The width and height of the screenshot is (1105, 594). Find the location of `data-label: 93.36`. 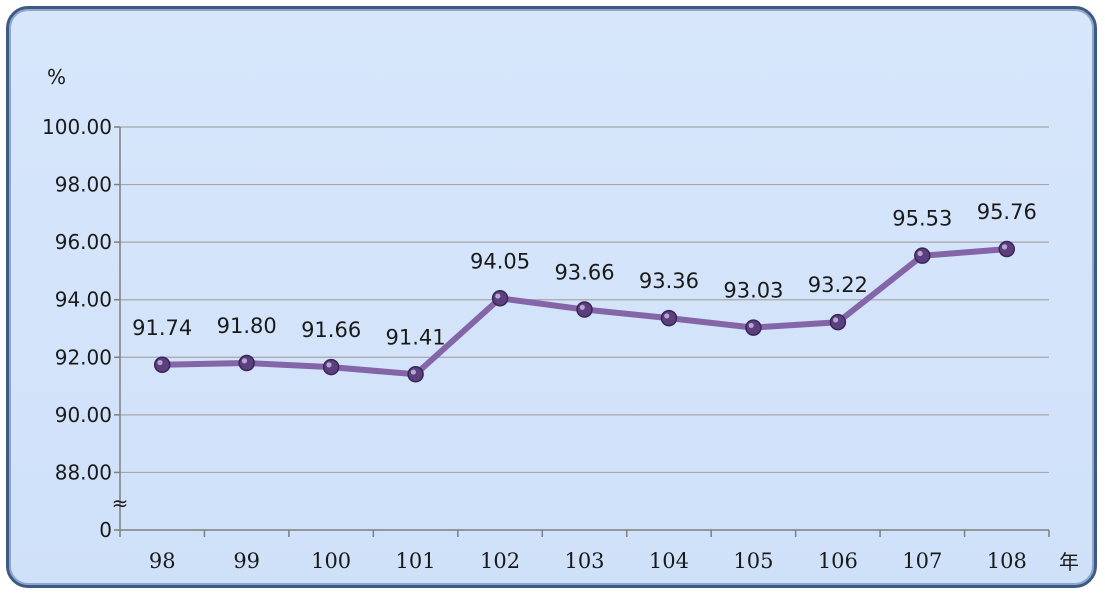

data-label: 93.36 is located at coordinates (669, 281).